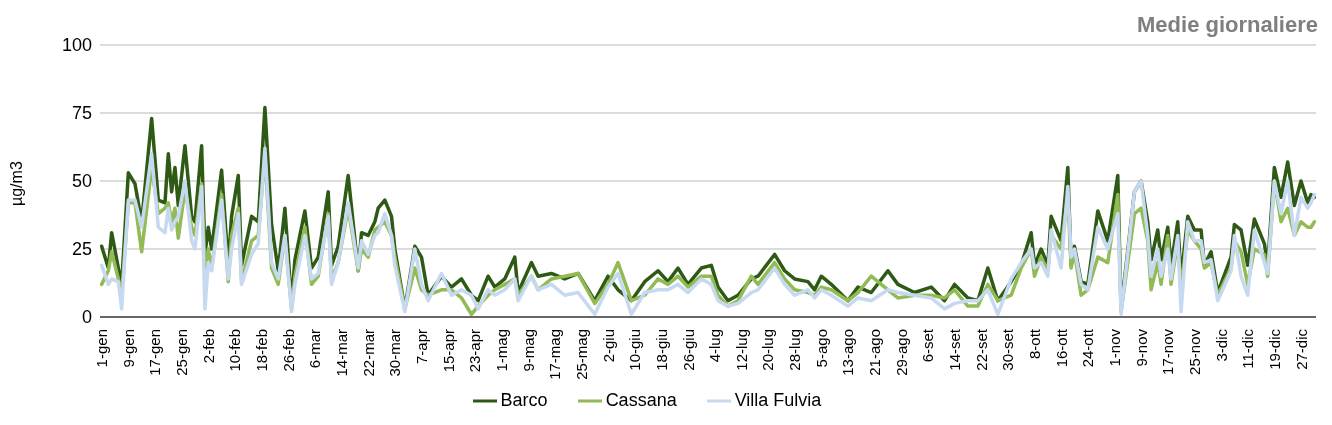  Describe the element at coordinates (1114, 347) in the screenshot. I see `x-tick-label: 1-nov` at that location.